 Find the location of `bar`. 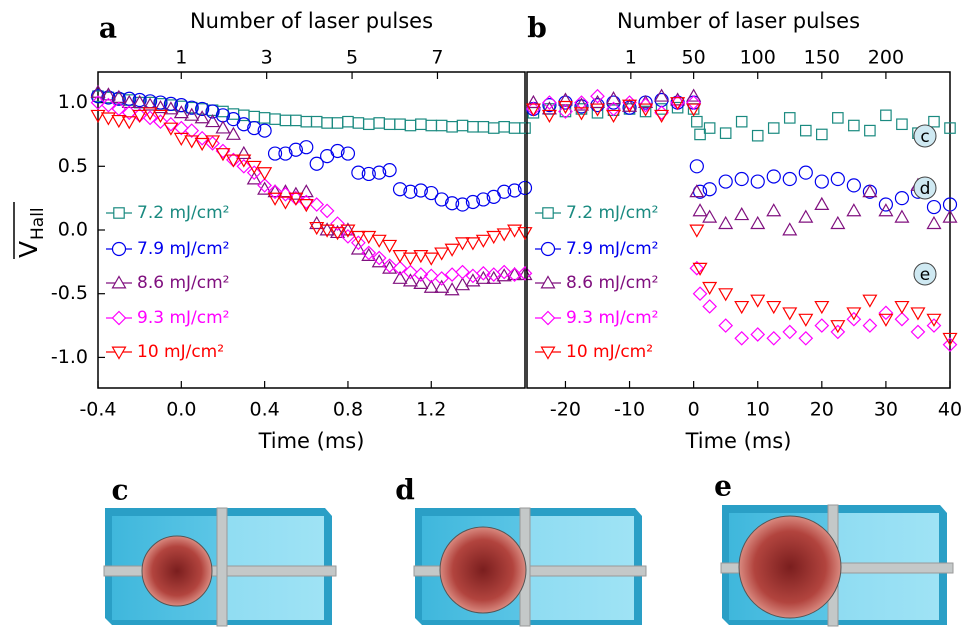

bar is located at coordinates (222, 567).